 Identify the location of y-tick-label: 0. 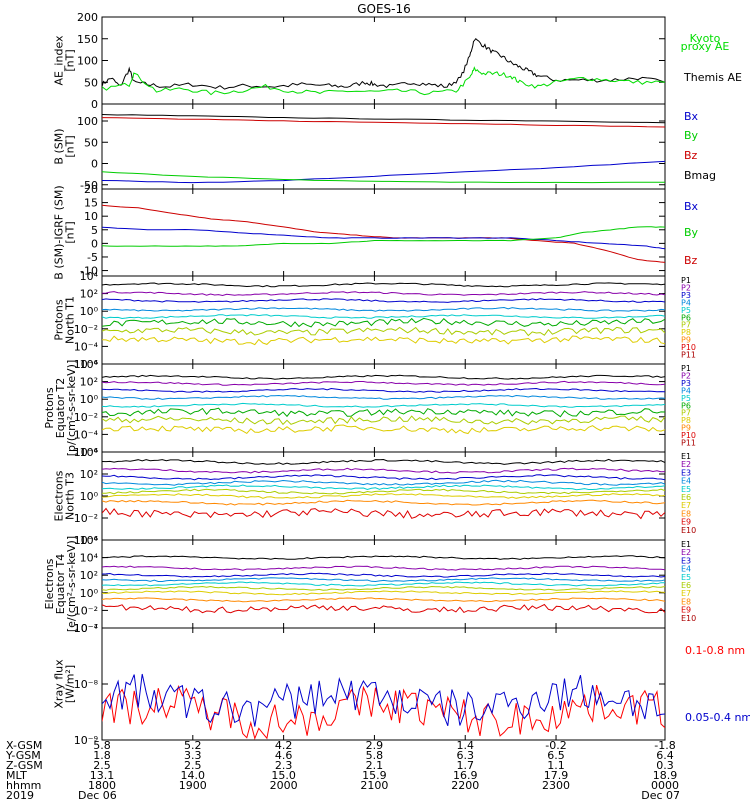
(94, 104).